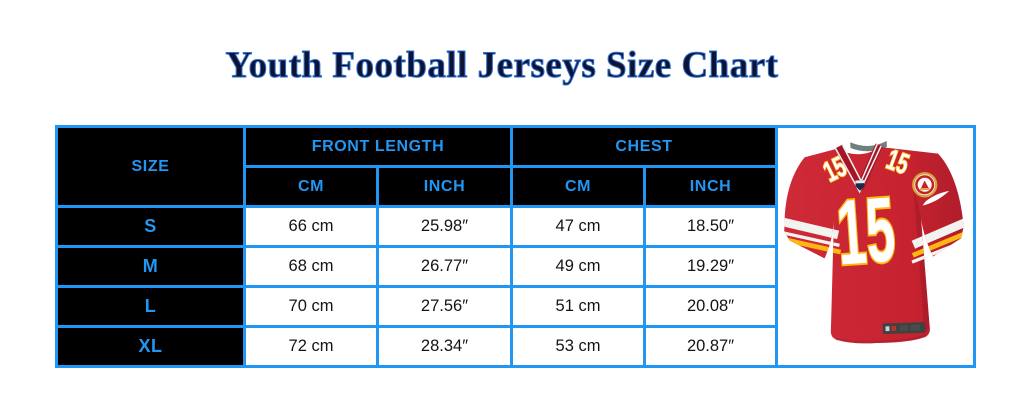  What do you see at coordinates (311, 306) in the screenshot?
I see `front-length-cm-value: 70 cm` at bounding box center [311, 306].